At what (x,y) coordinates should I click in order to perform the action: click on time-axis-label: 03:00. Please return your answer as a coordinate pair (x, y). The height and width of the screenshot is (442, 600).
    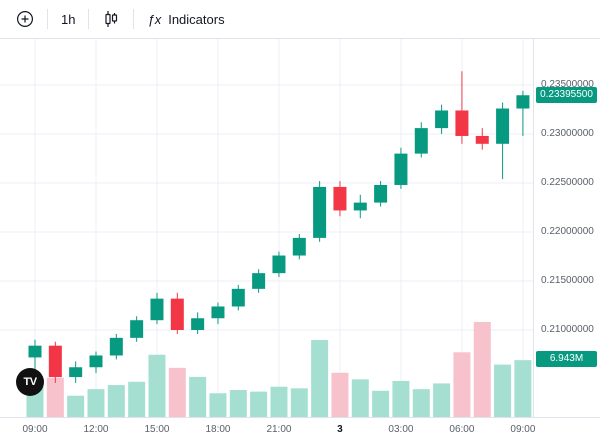
    Looking at the image, I should click on (401, 429).